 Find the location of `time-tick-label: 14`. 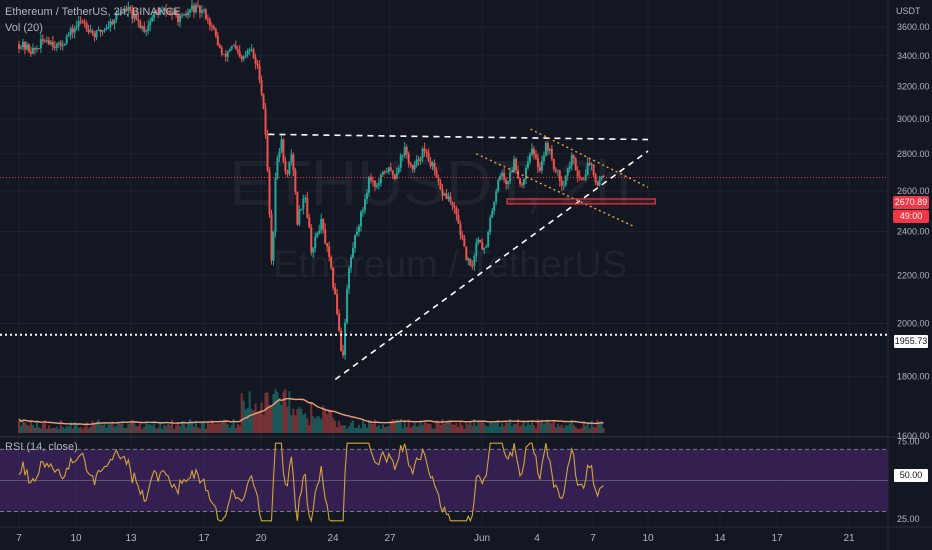

time-tick-label: 14 is located at coordinates (720, 538).